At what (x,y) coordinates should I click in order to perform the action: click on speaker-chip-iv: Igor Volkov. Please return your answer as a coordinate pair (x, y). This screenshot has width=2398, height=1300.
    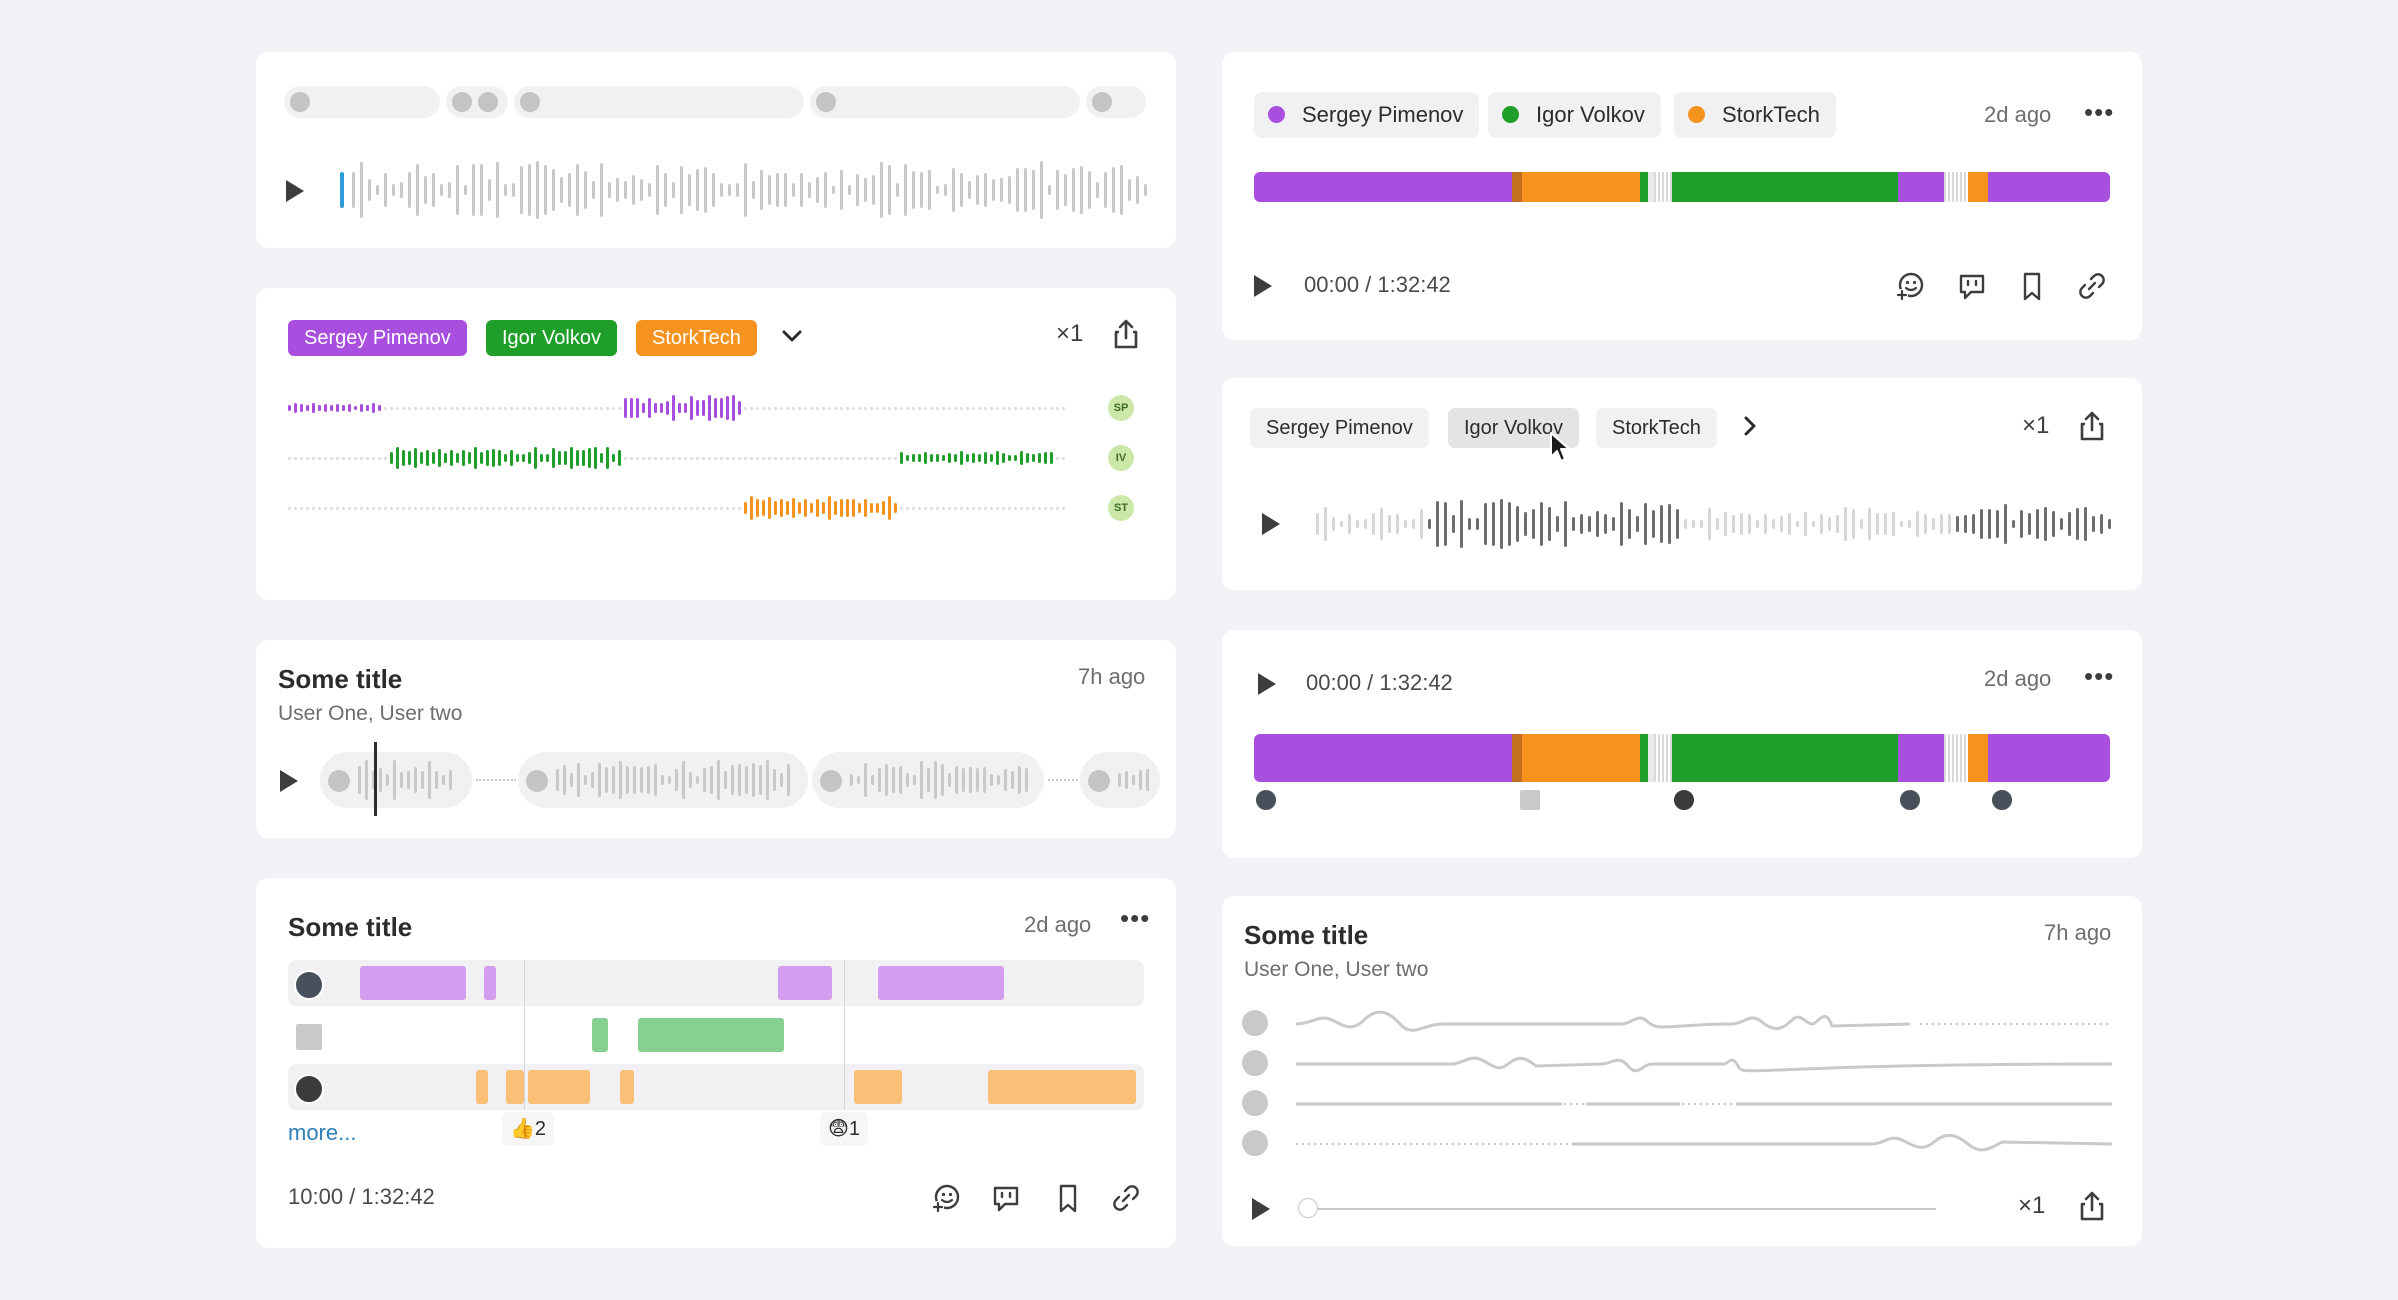
    Looking at the image, I should click on (551, 338).